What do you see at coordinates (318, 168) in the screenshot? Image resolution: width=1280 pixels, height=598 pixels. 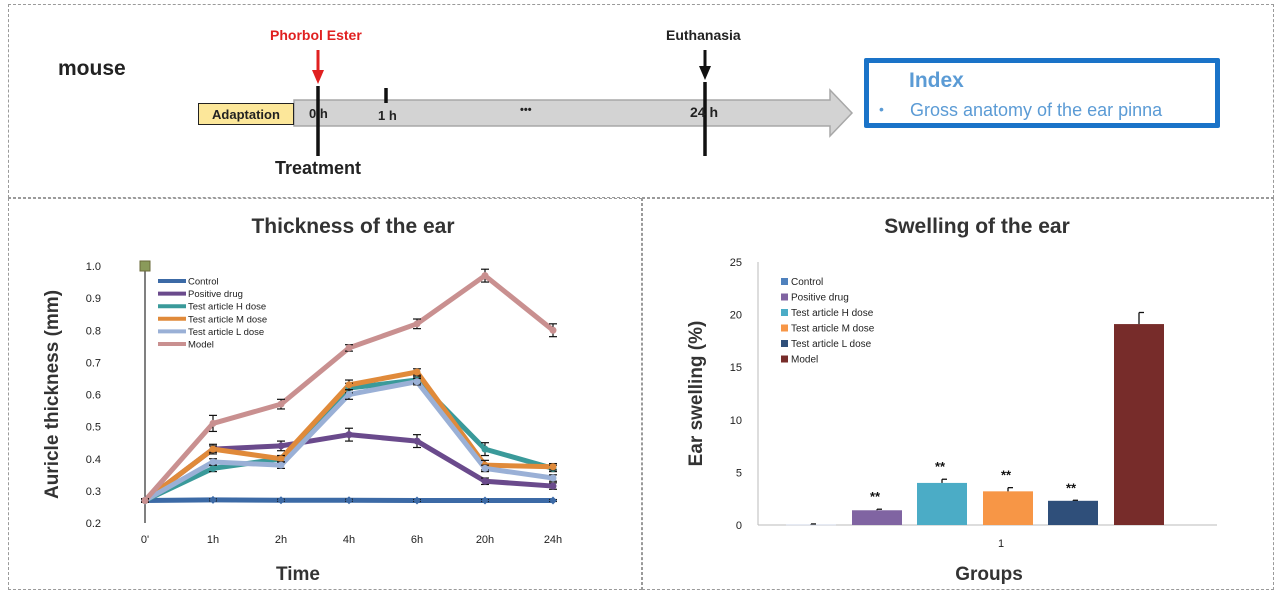 I see `treatment-label: Treatment` at bounding box center [318, 168].